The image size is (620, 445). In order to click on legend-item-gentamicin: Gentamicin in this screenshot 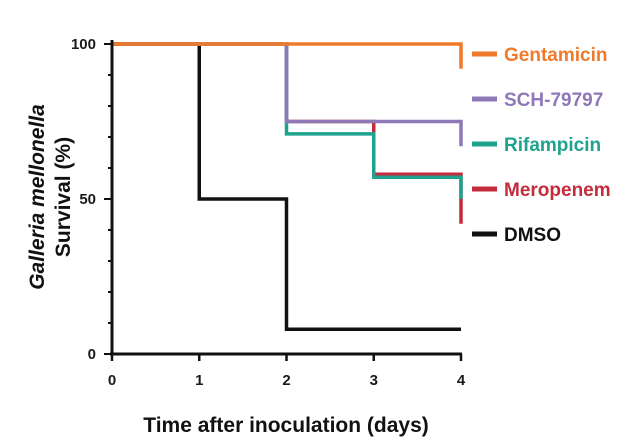, I will do `click(539, 55)`.